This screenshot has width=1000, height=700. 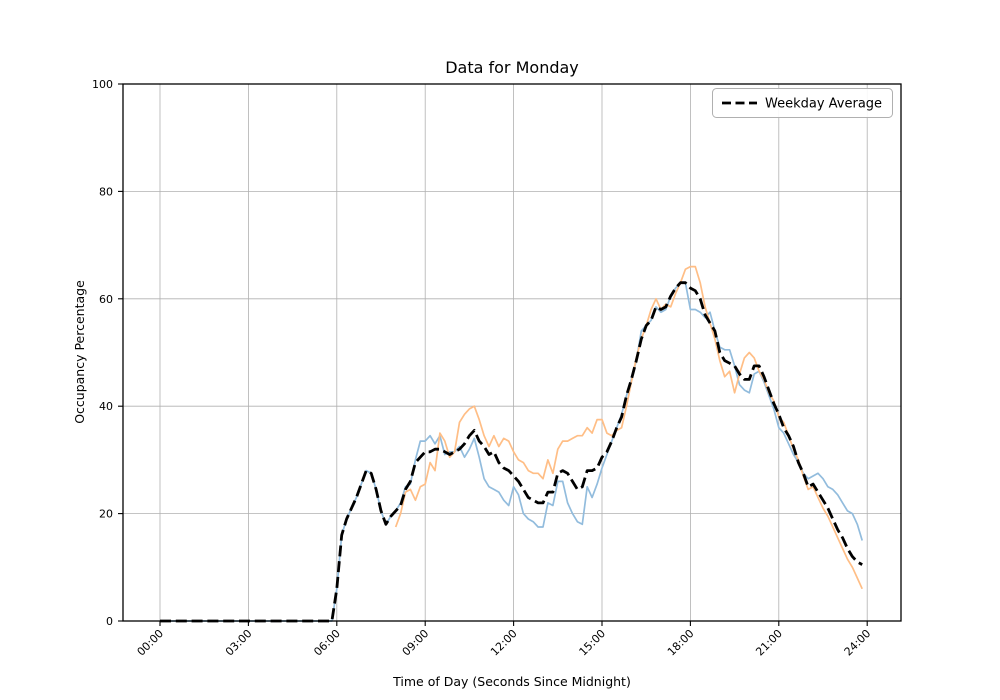 What do you see at coordinates (858, 643) in the screenshot?
I see `x-tick-label: 24:00` at bounding box center [858, 643].